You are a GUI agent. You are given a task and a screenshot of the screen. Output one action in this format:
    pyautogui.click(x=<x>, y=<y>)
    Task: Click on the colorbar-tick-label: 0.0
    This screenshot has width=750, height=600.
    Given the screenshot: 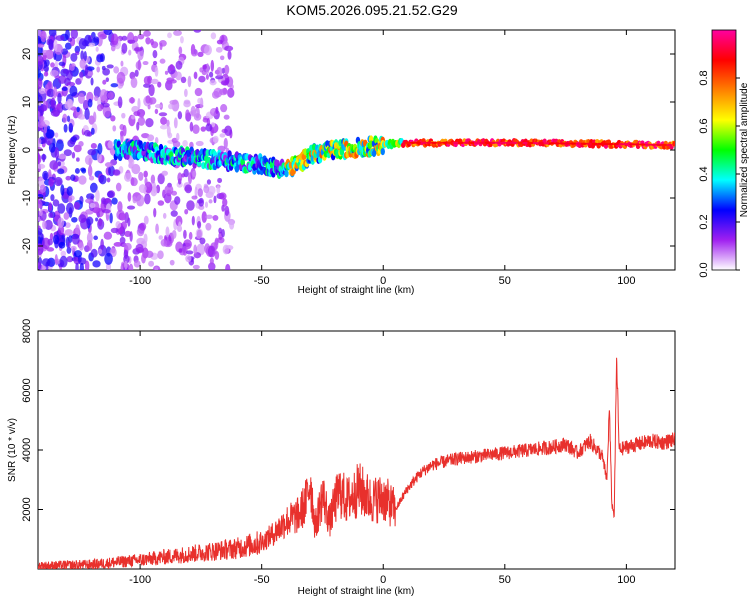 What is the action you would take?
    pyautogui.click(x=704, y=269)
    